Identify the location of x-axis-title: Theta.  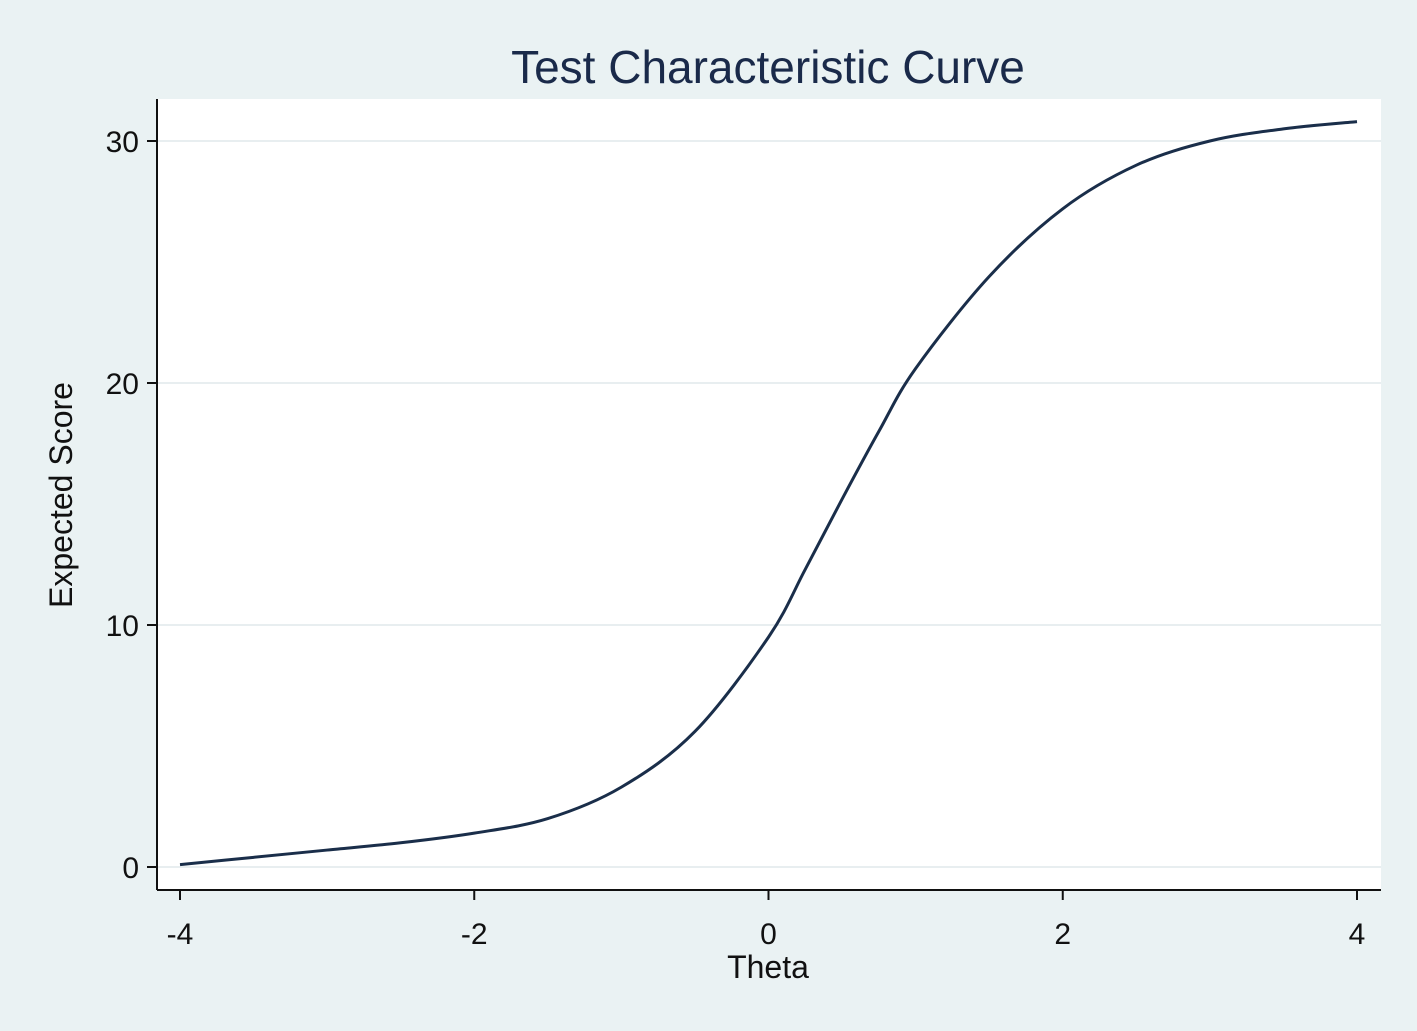
(768, 967).